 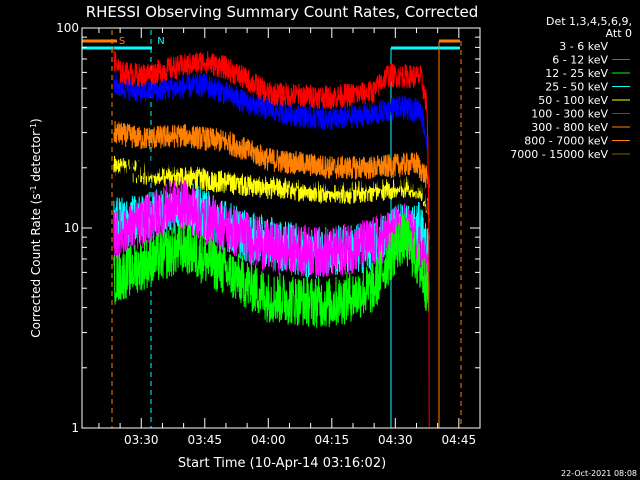 I want to click on legend-entry-label: 3 - 6 keV, so click(x=583, y=46).